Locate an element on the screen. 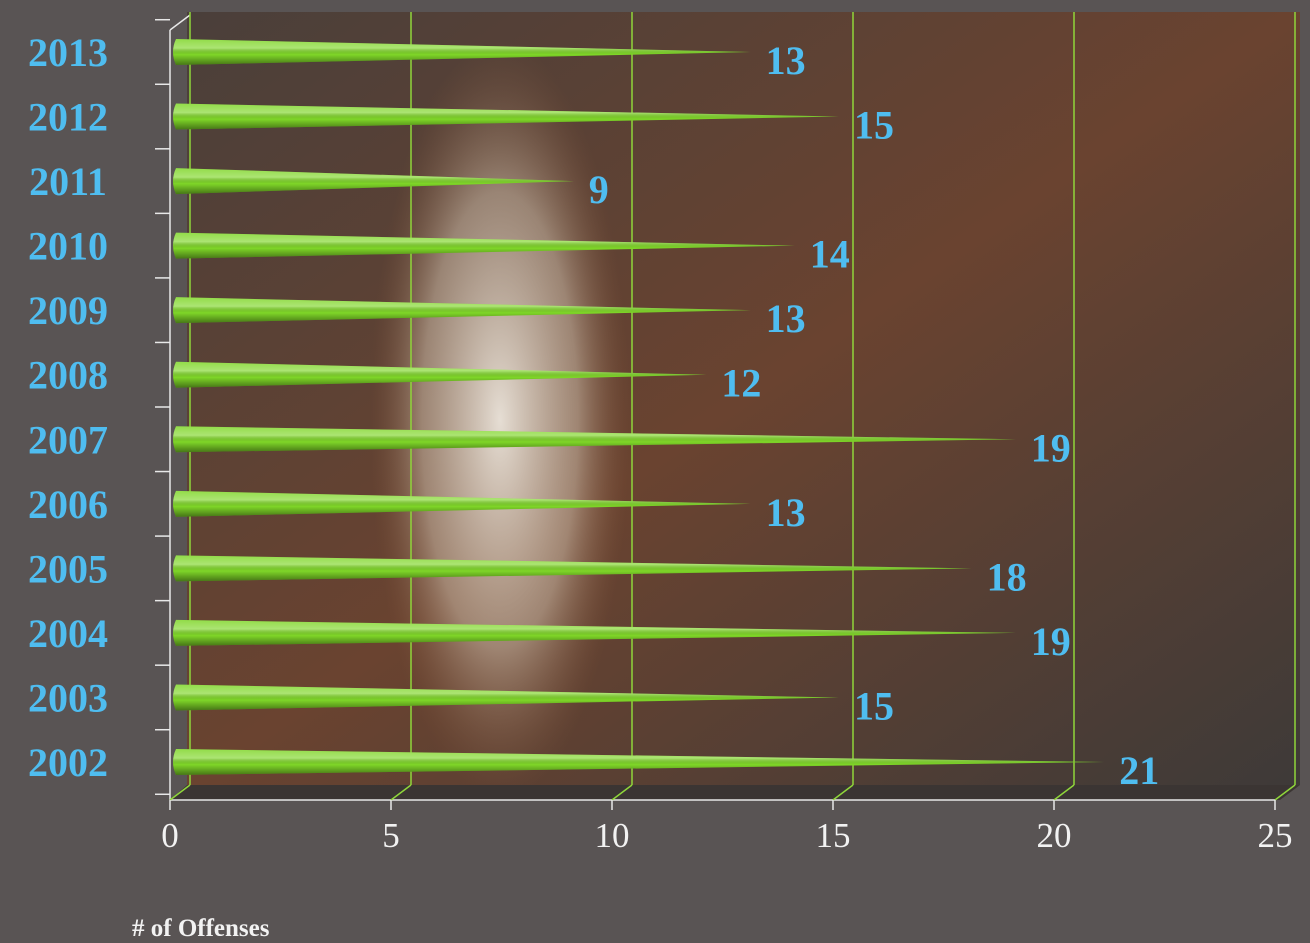  y-tick-label: 2012 is located at coordinates (68, 117).